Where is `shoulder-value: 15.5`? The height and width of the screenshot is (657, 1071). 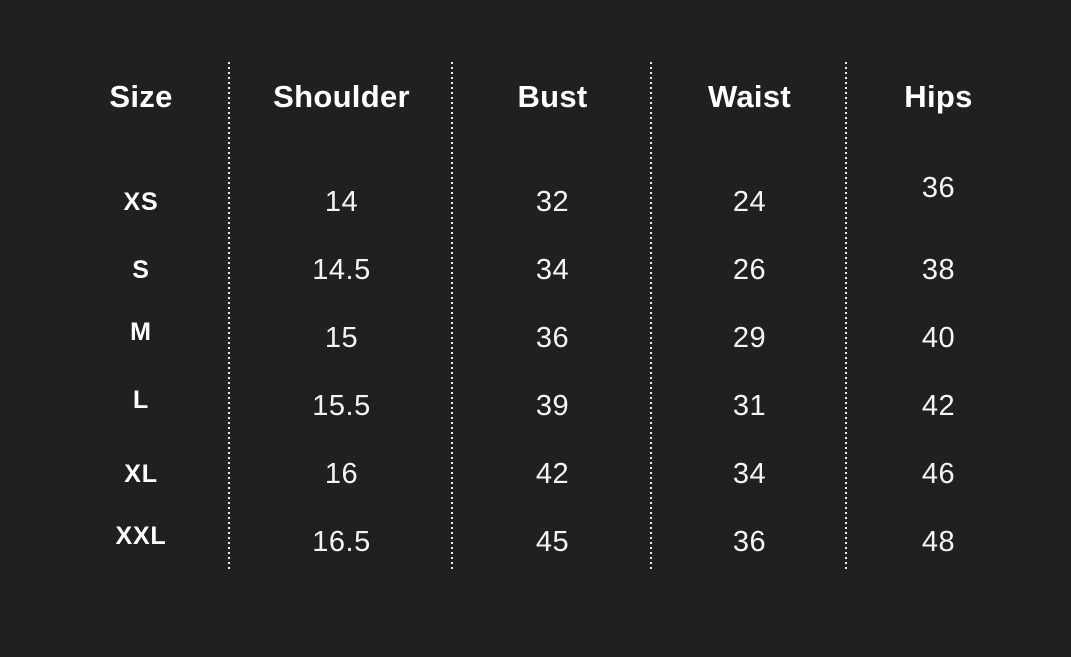
shoulder-value: 15.5 is located at coordinates (341, 405).